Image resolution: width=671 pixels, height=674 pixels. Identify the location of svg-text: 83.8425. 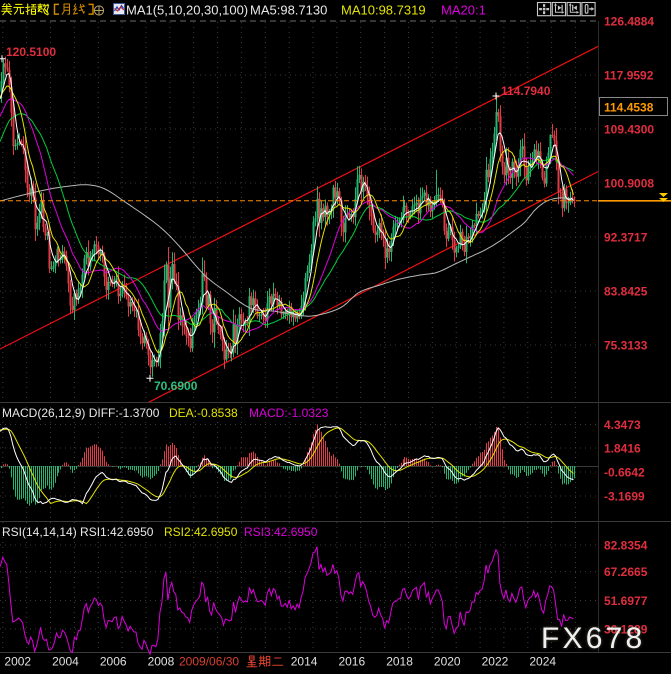
(626, 292).